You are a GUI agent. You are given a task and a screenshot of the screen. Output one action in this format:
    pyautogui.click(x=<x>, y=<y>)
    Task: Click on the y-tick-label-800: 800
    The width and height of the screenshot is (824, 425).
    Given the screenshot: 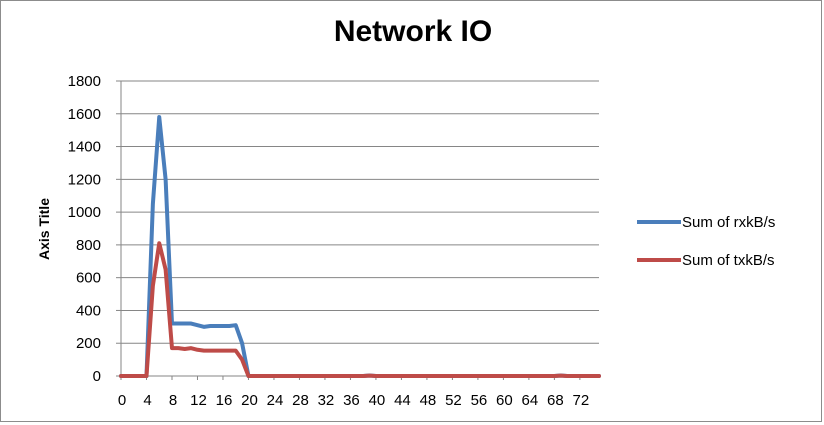 What is the action you would take?
    pyautogui.click(x=88, y=245)
    